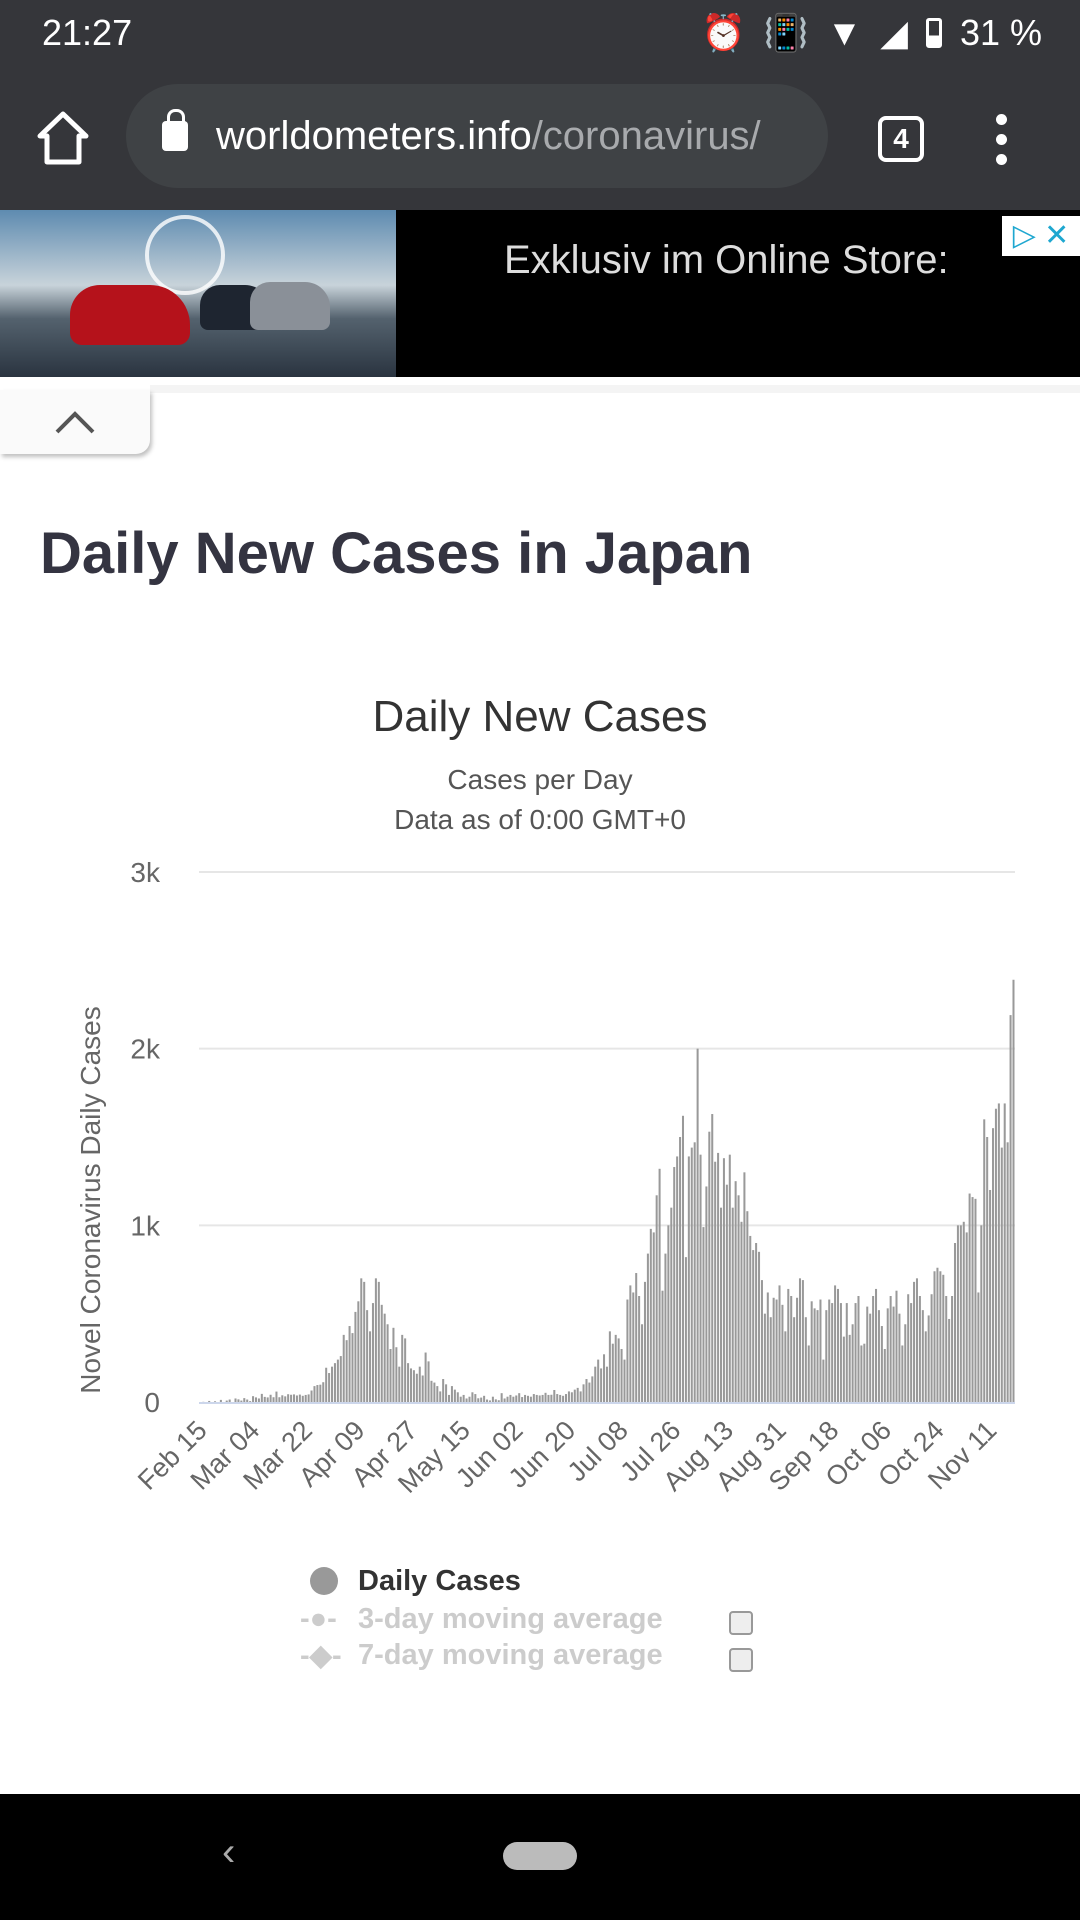 The height and width of the screenshot is (1920, 1080). Describe the element at coordinates (1002, 144) in the screenshot. I see `more-menu-icon` at that location.